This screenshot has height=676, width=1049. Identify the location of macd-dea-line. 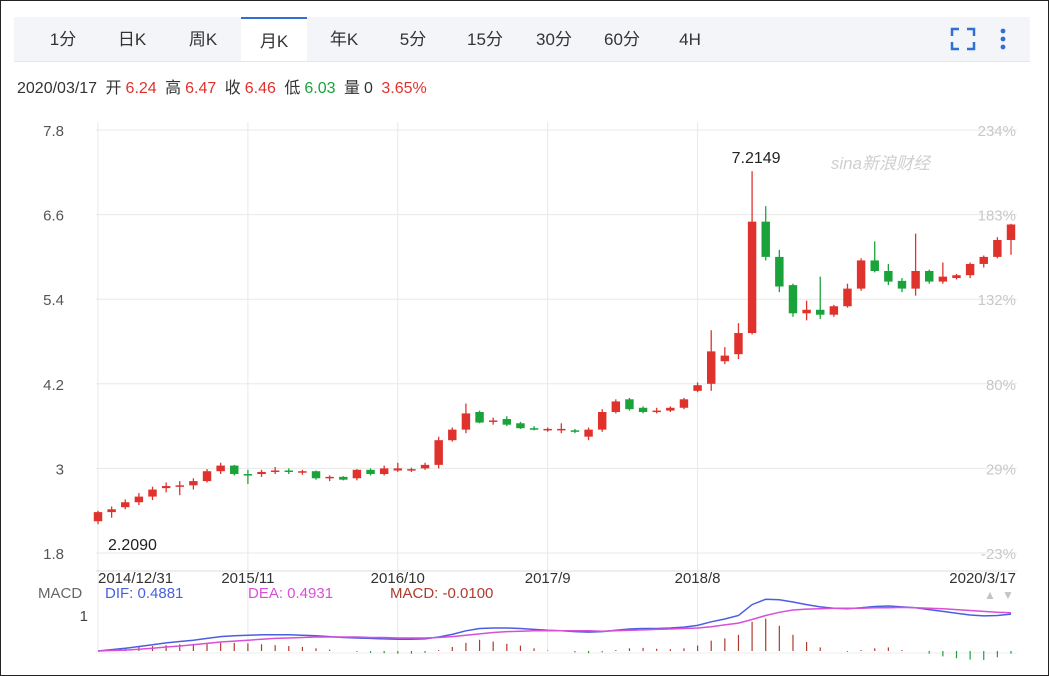
(554, 629).